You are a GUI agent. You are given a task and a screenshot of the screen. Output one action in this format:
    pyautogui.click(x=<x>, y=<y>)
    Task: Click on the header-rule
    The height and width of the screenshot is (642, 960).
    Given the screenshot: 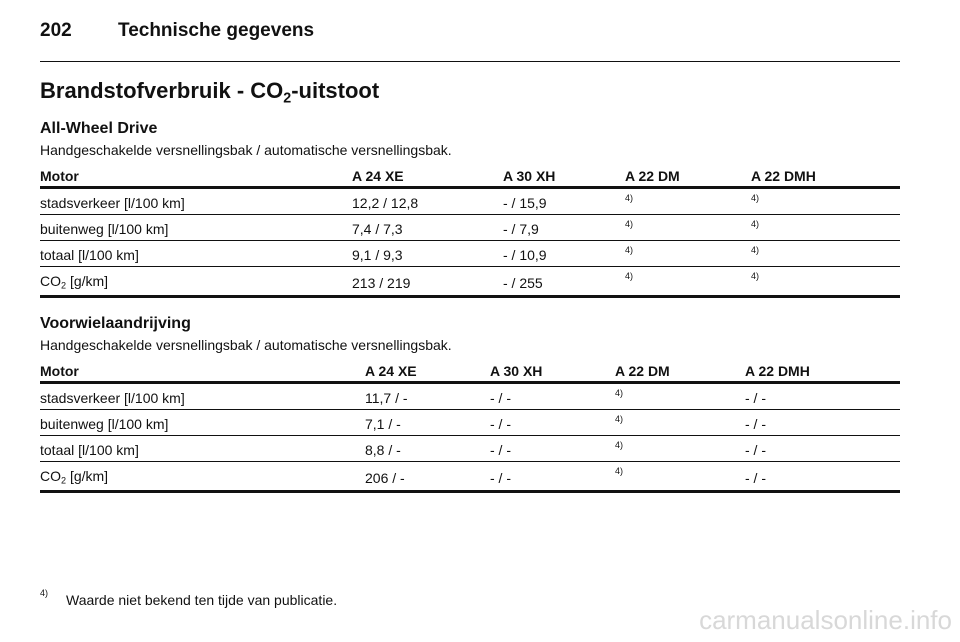 What is the action you would take?
    pyautogui.click(x=470, y=61)
    